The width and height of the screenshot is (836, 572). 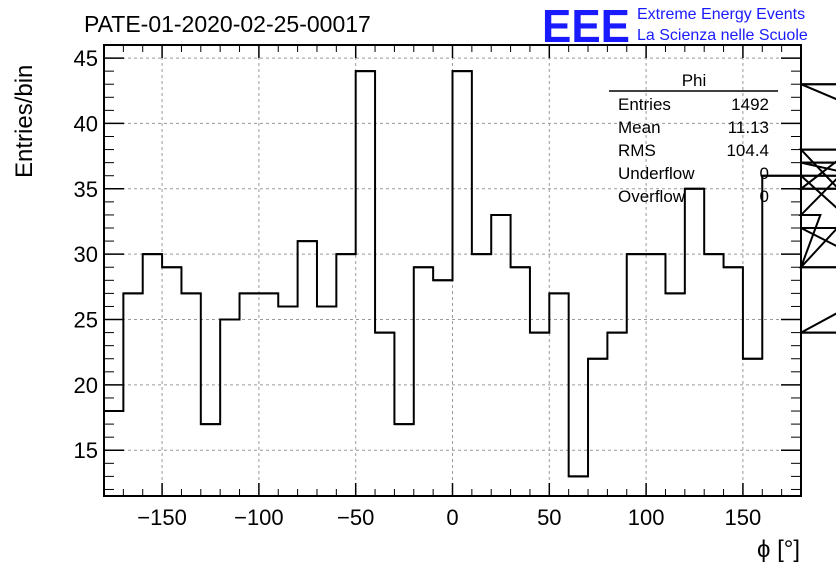 What do you see at coordinates (24, 121) in the screenshot?
I see `y-axis-label: Entries/bin` at bounding box center [24, 121].